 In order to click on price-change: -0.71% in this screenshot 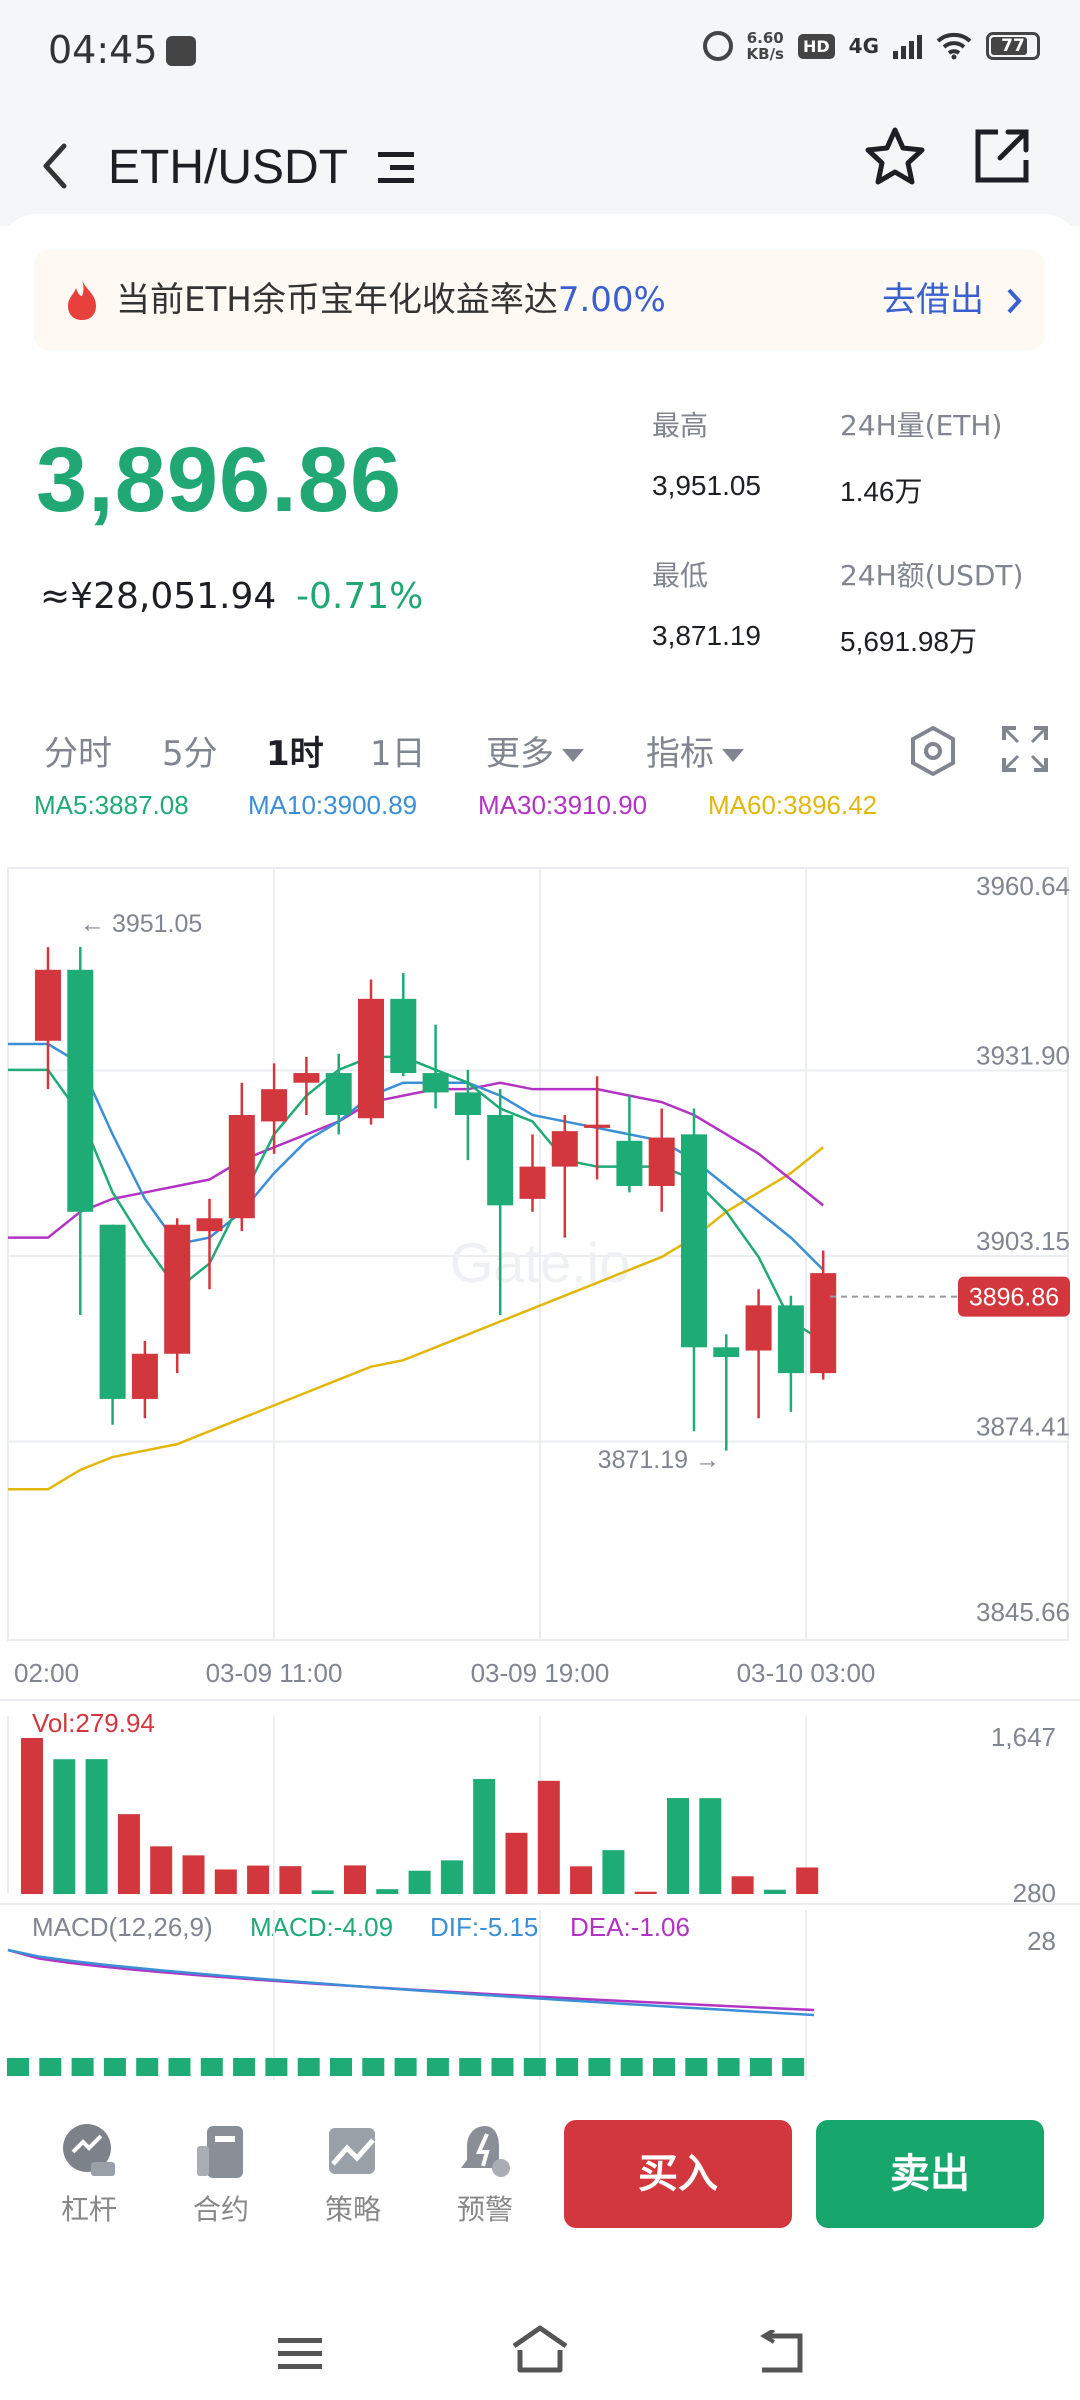, I will do `click(360, 596)`.